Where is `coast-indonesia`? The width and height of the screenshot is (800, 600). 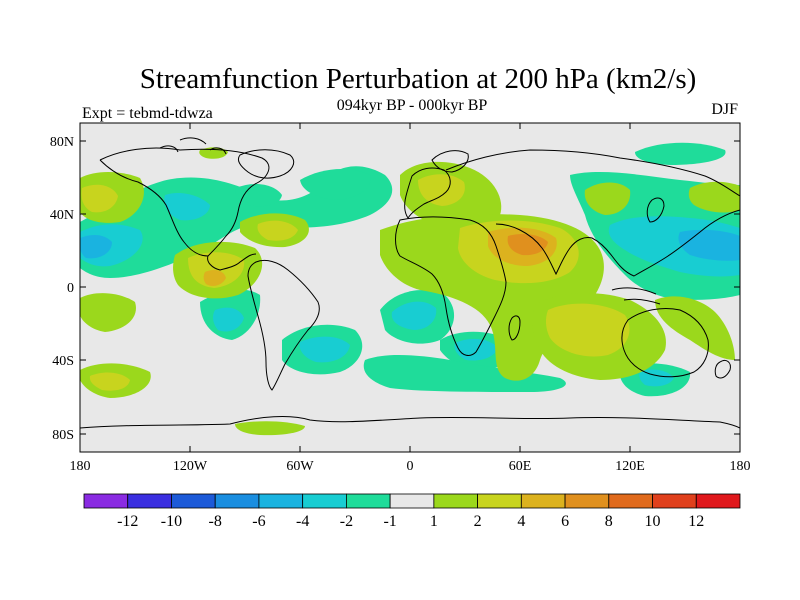
coast-indonesia is located at coordinates (636, 296).